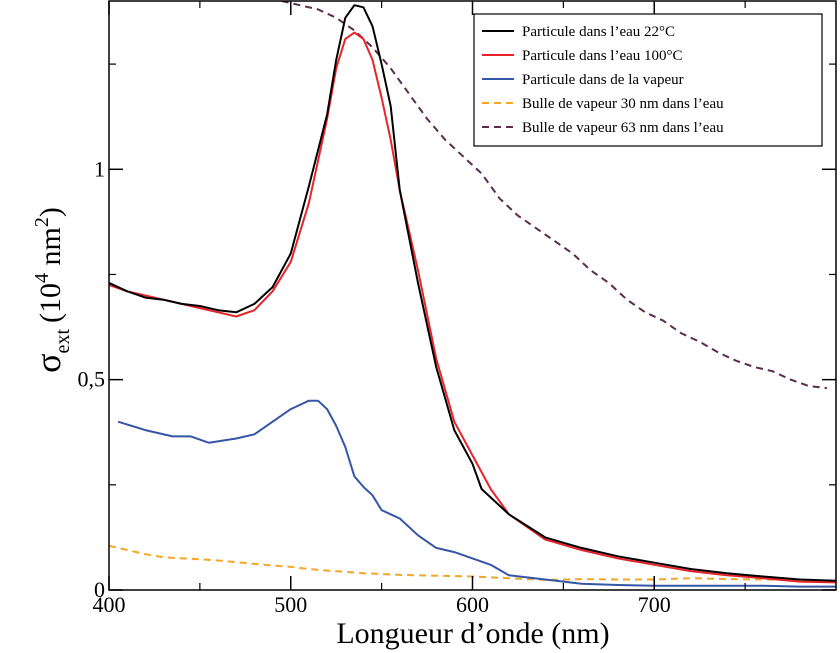 This screenshot has height=653, width=840. I want to click on legend-label-particule-dans-l-eau-22-c: Particule dans l’eau 22°C, so click(598, 32).